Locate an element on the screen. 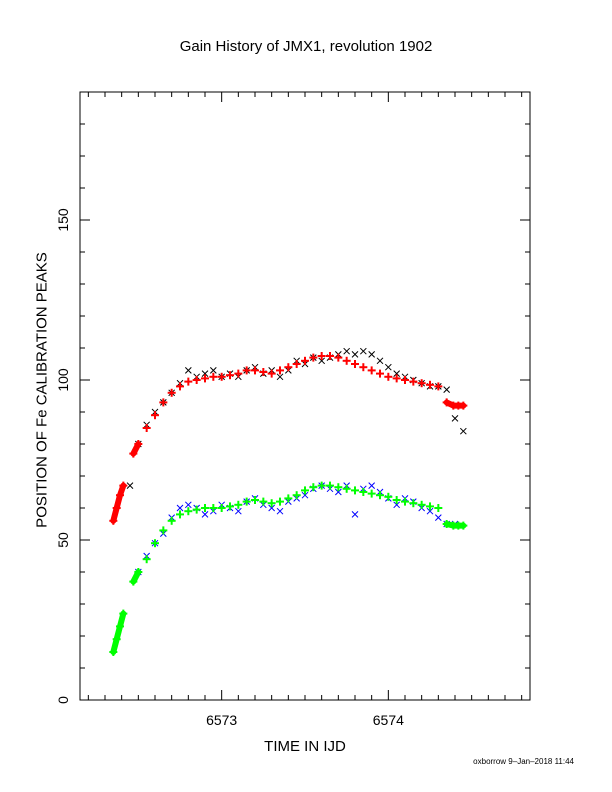 The height and width of the screenshot is (792, 612). y-tick-label: 0 is located at coordinates (63, 700).